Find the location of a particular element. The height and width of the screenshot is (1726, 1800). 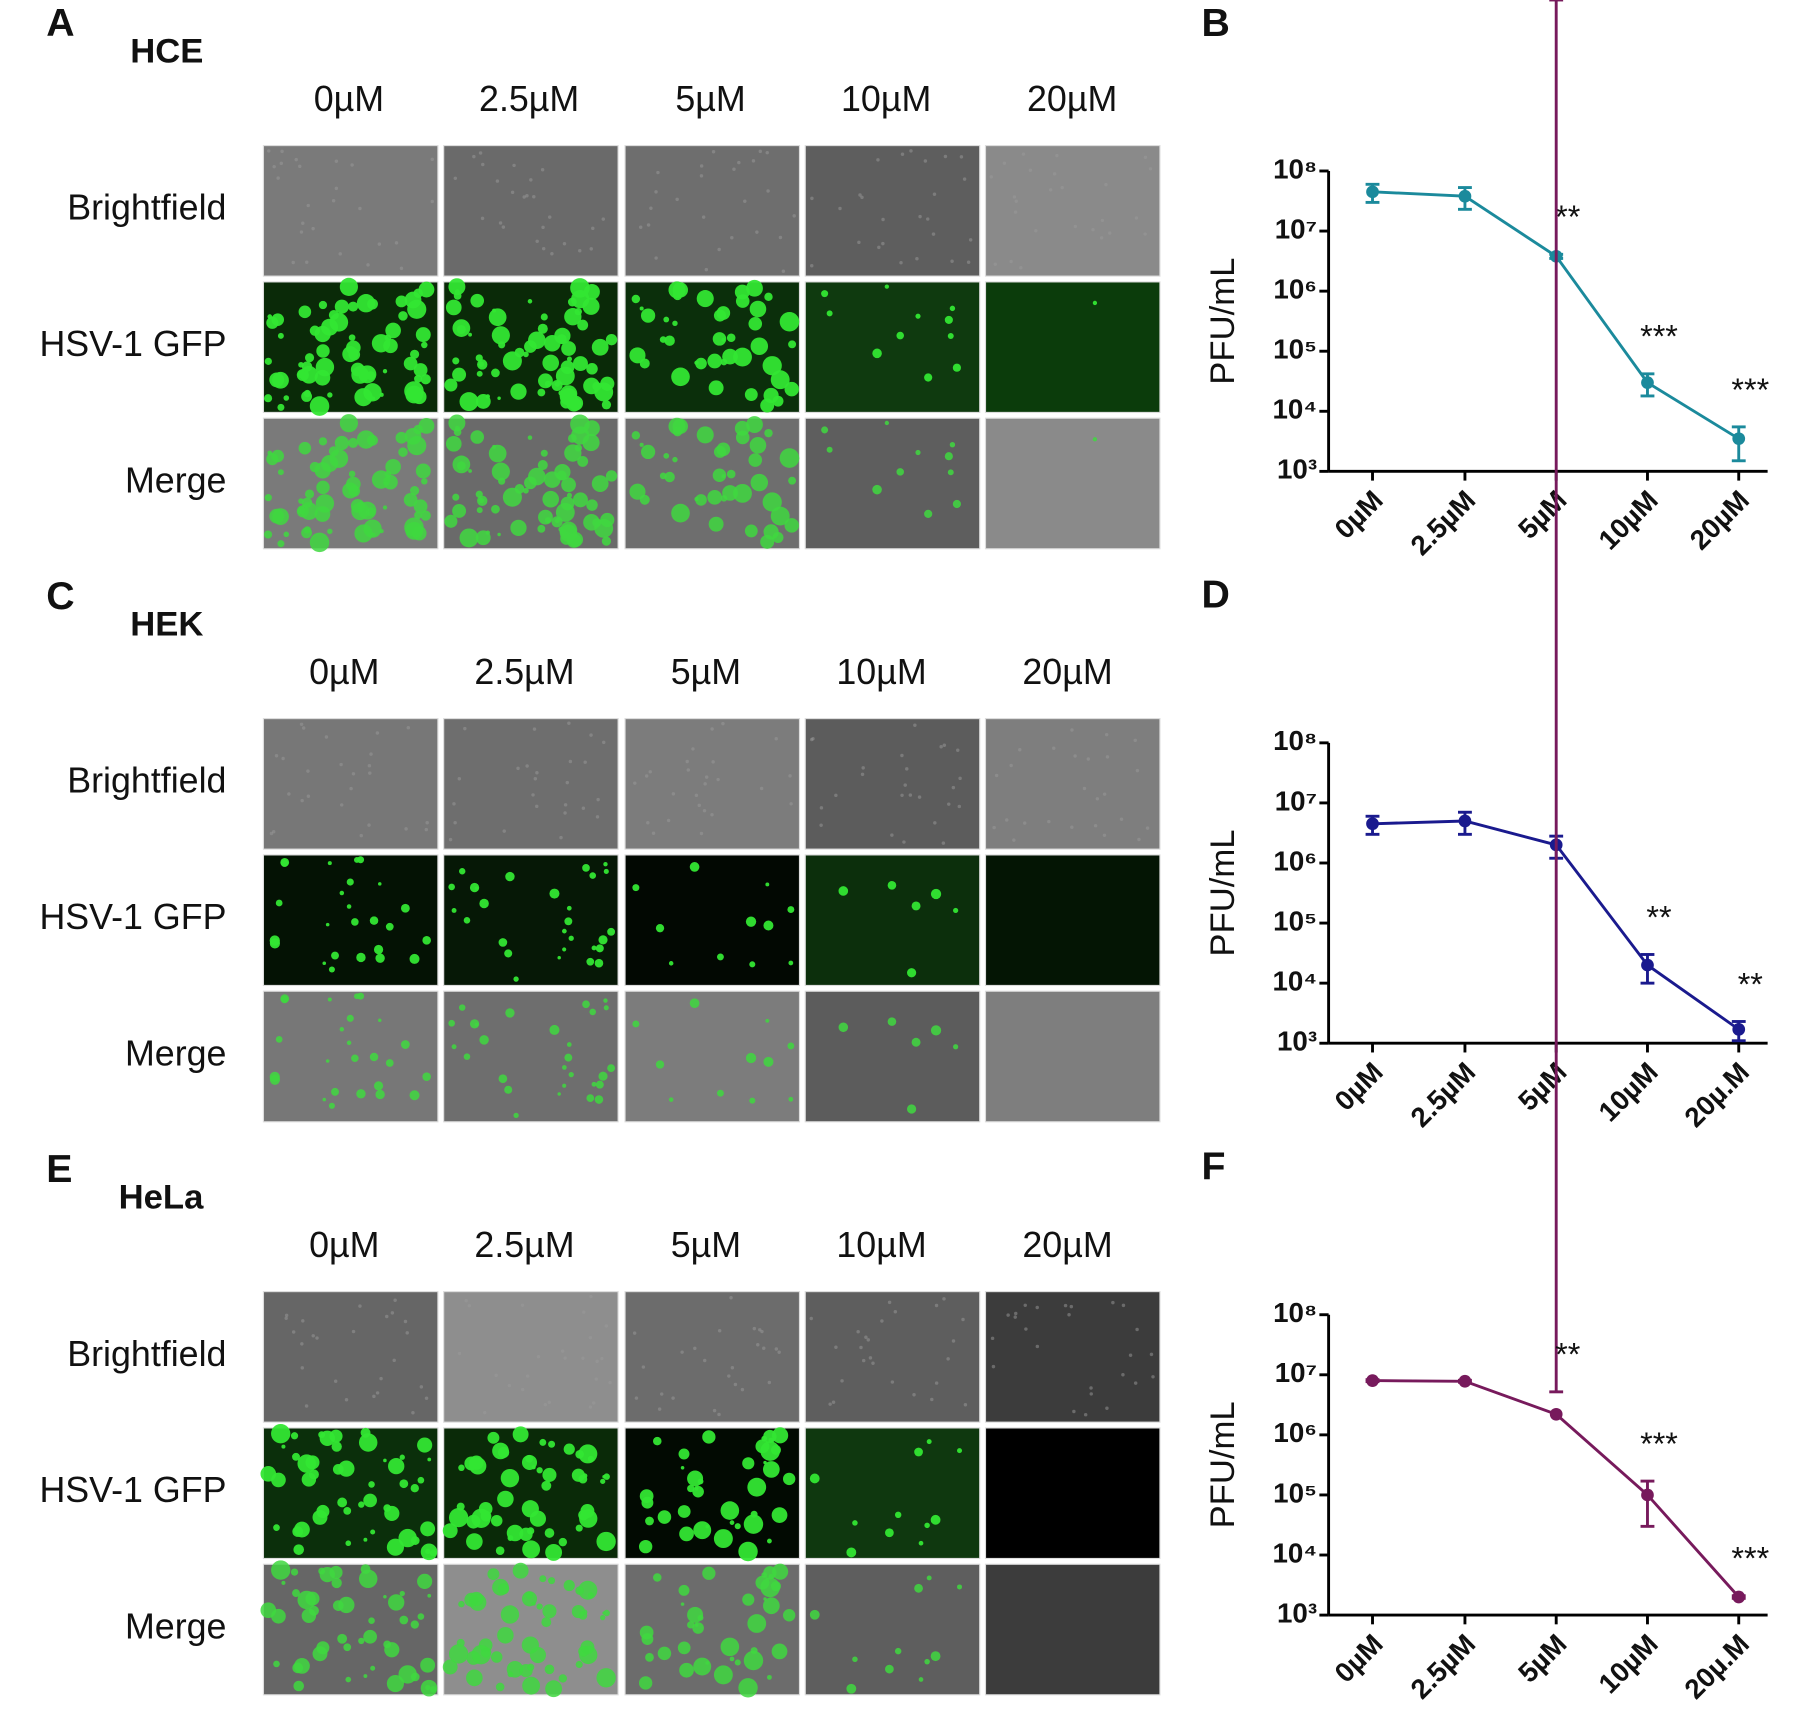

x-tick-label: 5µM is located at coordinates (1542, 514).